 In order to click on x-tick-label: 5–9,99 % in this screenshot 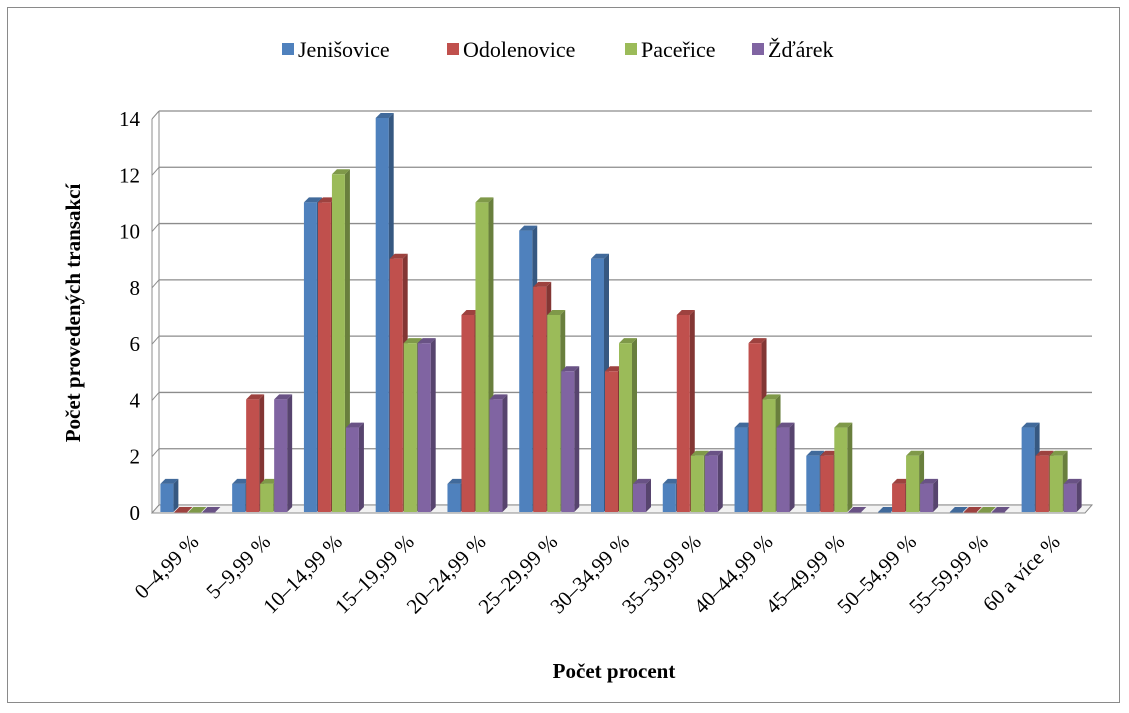, I will do `click(238, 567)`.